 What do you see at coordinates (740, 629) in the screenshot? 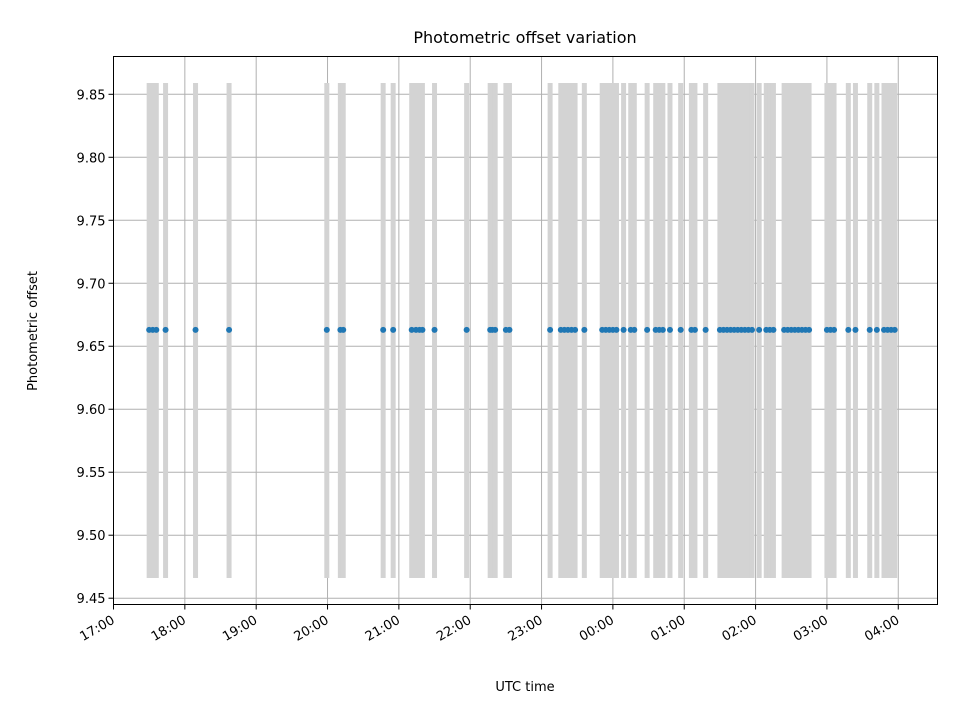
I see `x-tick-label: 02:00` at bounding box center [740, 629].